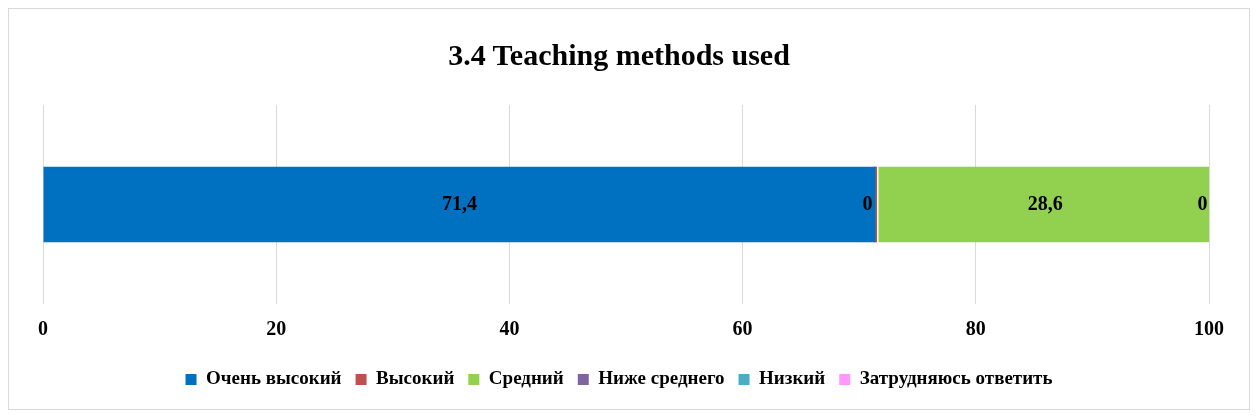 Image resolution: width=1258 pixels, height=418 pixels. Describe the element at coordinates (975, 328) in the screenshot. I see `x-tick-label: 80` at that location.